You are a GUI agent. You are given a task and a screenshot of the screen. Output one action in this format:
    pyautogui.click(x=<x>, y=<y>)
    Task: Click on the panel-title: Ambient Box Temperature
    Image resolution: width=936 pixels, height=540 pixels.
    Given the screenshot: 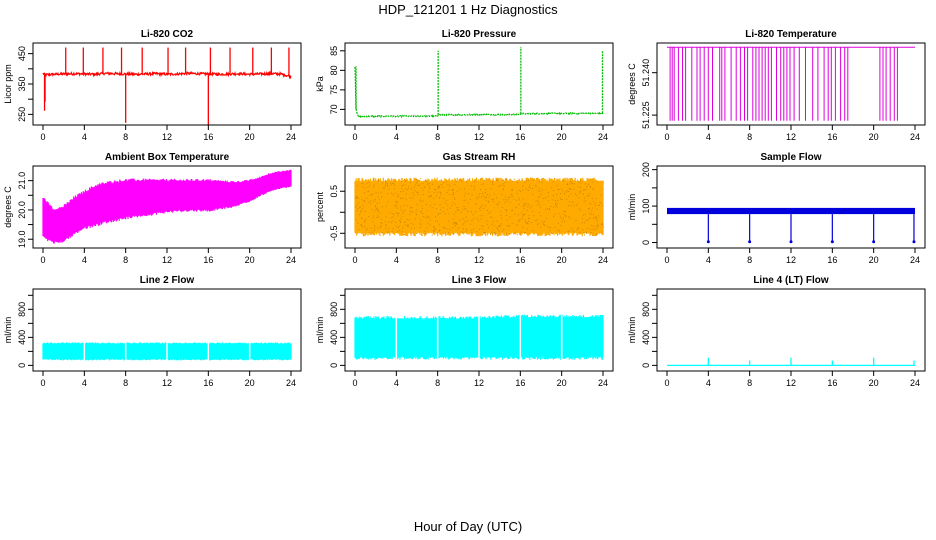 What is the action you would take?
    pyautogui.click(x=167, y=157)
    